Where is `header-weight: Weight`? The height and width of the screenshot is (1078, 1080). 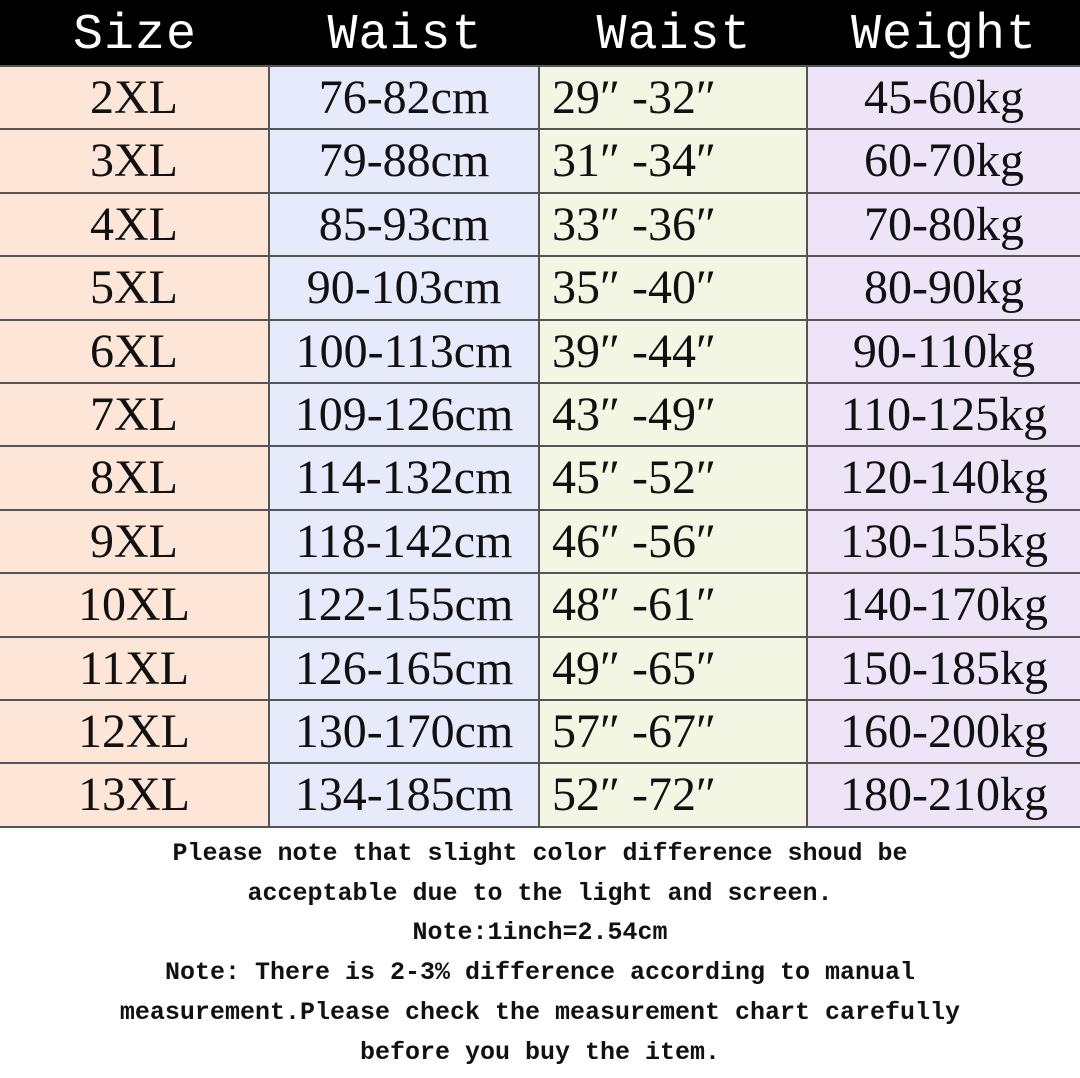 header-weight: Weight is located at coordinates (944, 35).